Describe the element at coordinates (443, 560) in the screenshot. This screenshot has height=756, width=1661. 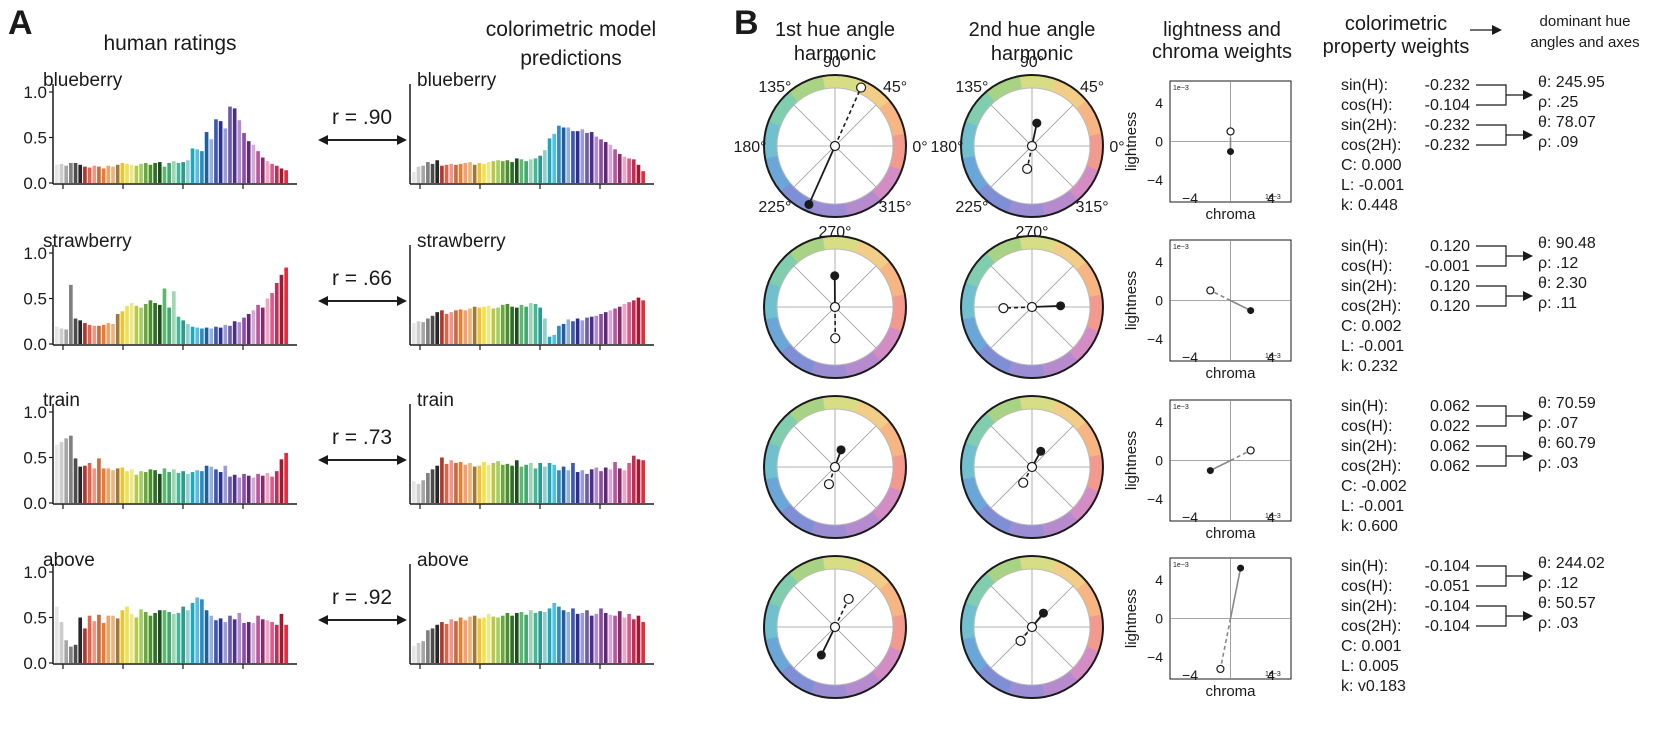
I see `word-label-model: above` at that location.